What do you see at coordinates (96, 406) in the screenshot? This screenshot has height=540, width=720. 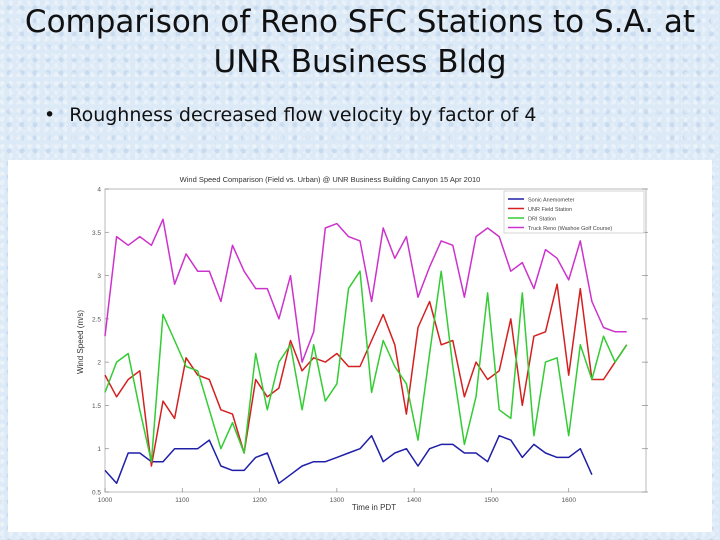 I see `y-tick-label: 1.5` at bounding box center [96, 406].